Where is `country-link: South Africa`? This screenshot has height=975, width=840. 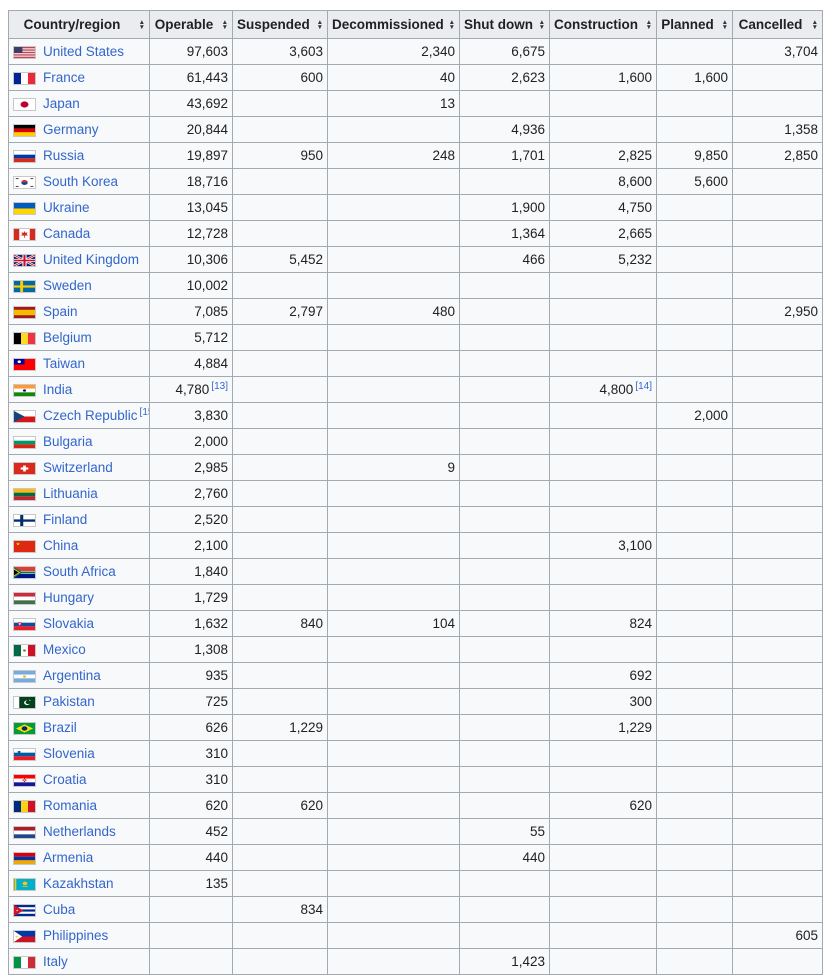
country-link: South Africa is located at coordinates (79, 571).